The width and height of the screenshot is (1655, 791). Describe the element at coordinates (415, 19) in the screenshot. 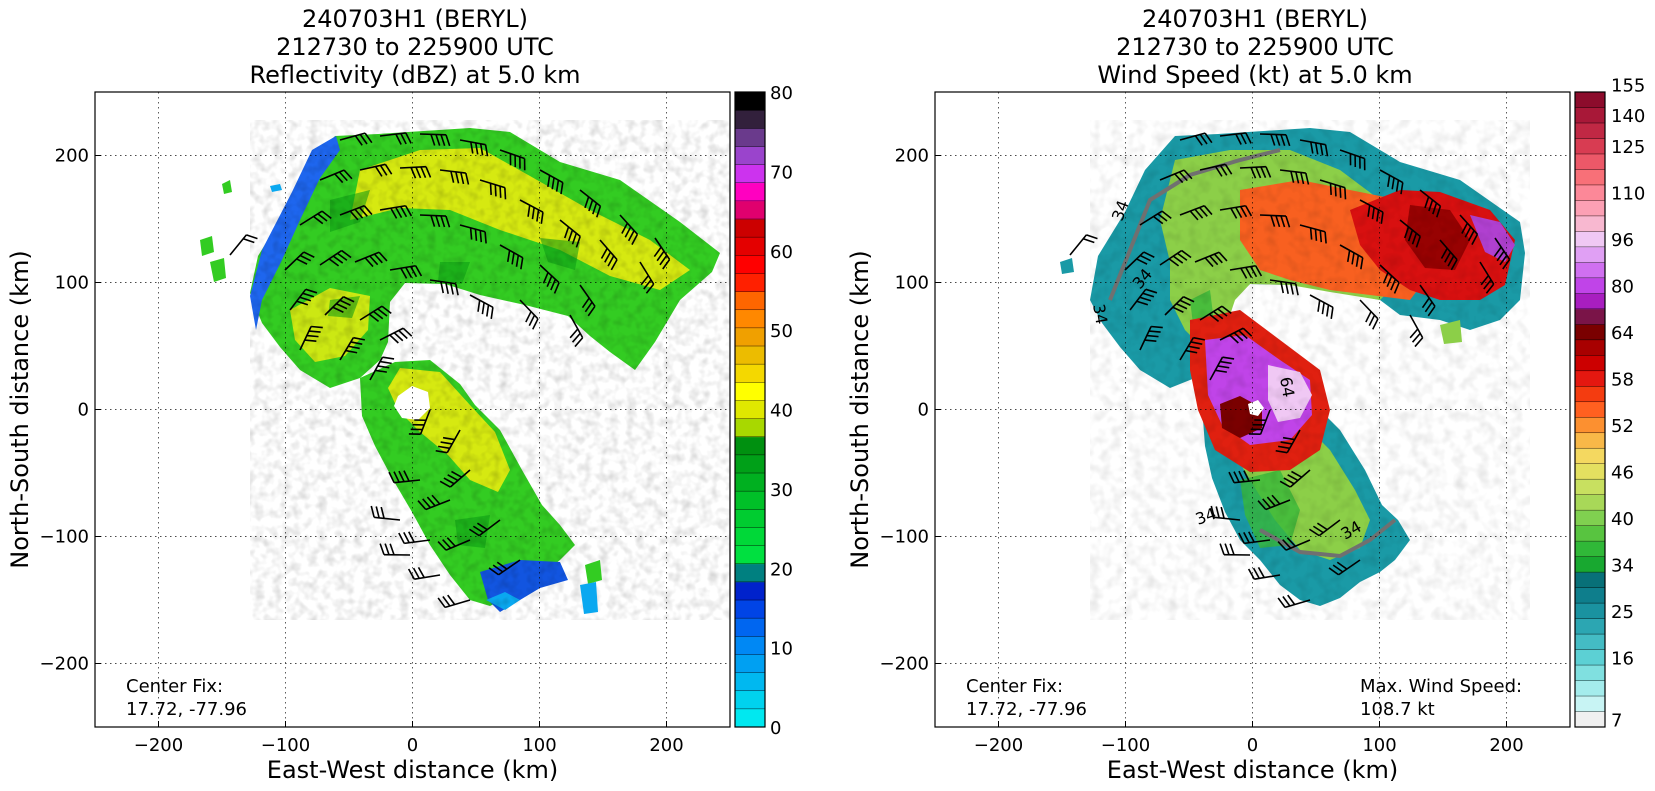

I see `title-line-1: 240703H1 (BERYL)` at that location.